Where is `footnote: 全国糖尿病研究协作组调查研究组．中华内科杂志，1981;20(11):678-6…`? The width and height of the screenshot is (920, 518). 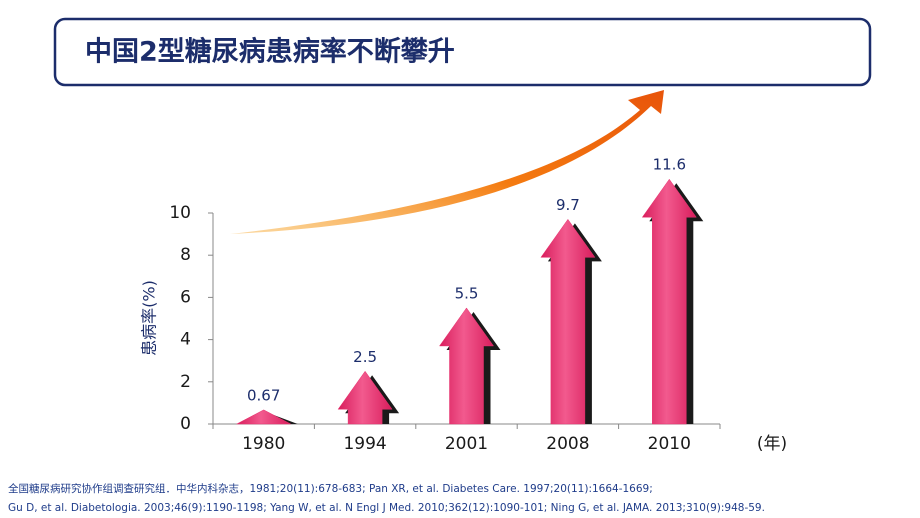 footnote: 全国糖尿病研究协作组调查研究组．中华内科杂志，1981;20(11):678-6… is located at coordinates (330, 488).